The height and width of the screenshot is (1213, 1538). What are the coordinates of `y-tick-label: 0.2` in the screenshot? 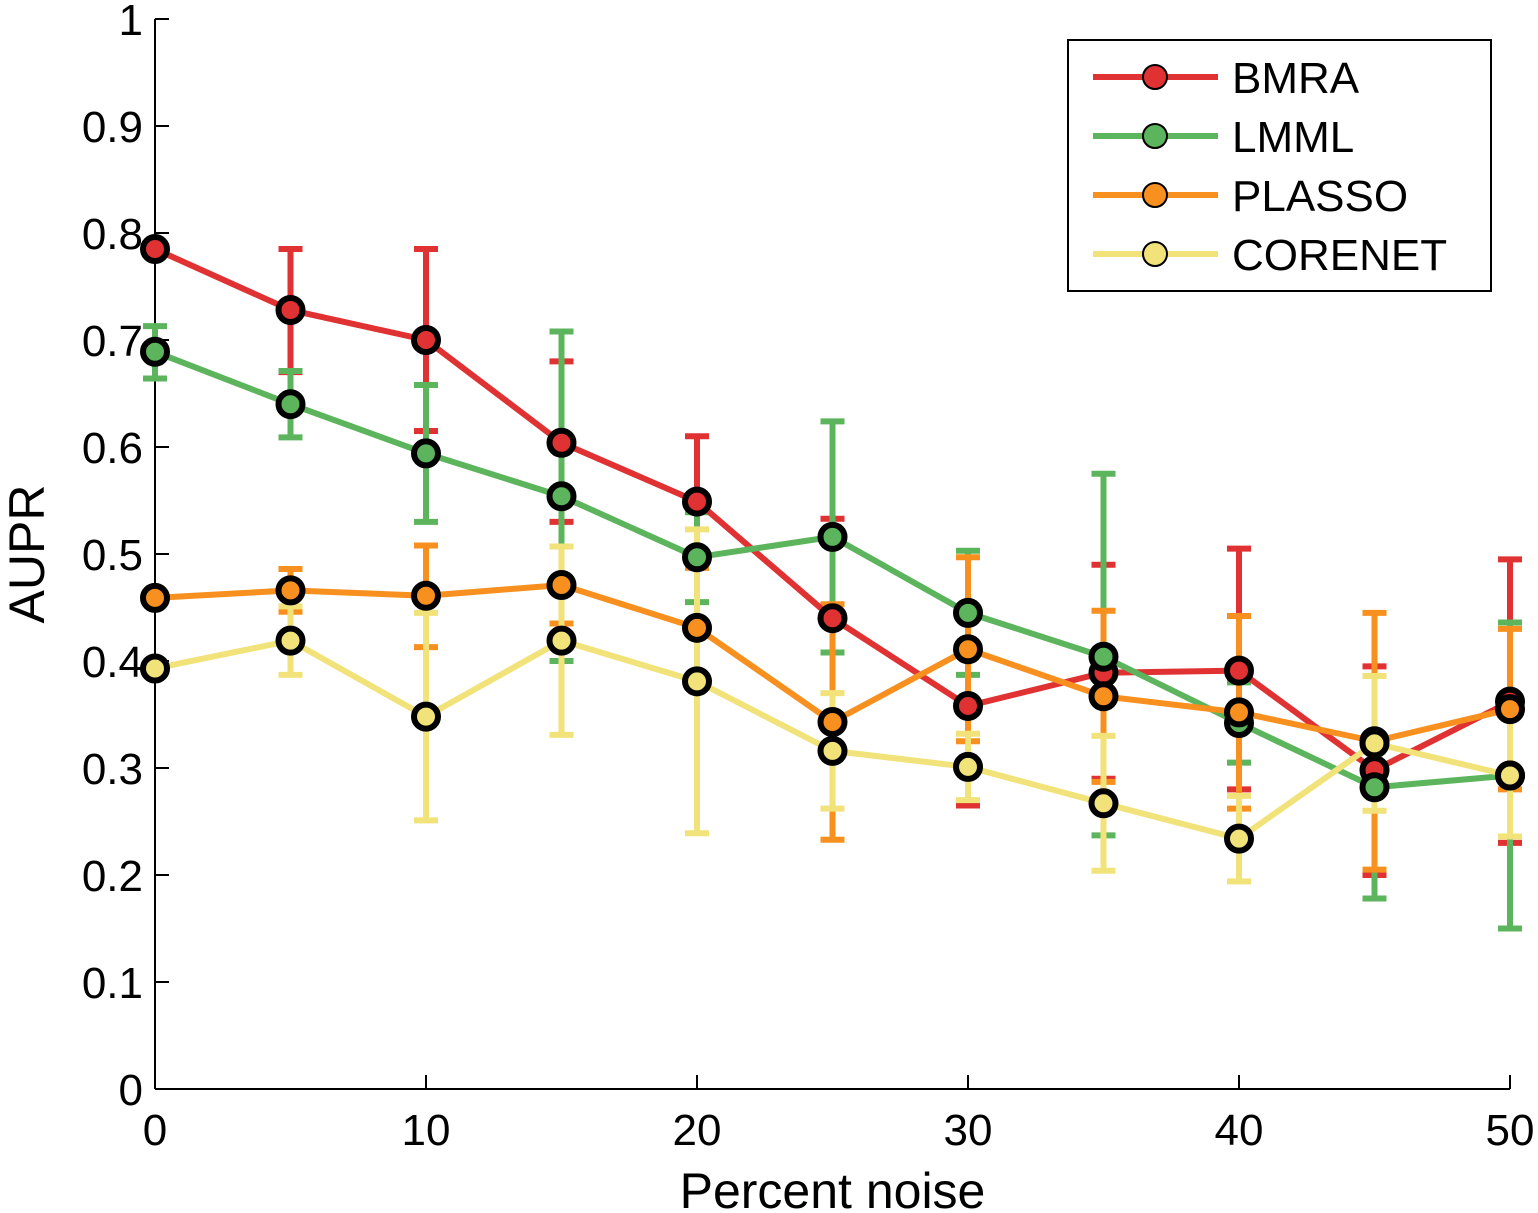 It's located at (112, 876).